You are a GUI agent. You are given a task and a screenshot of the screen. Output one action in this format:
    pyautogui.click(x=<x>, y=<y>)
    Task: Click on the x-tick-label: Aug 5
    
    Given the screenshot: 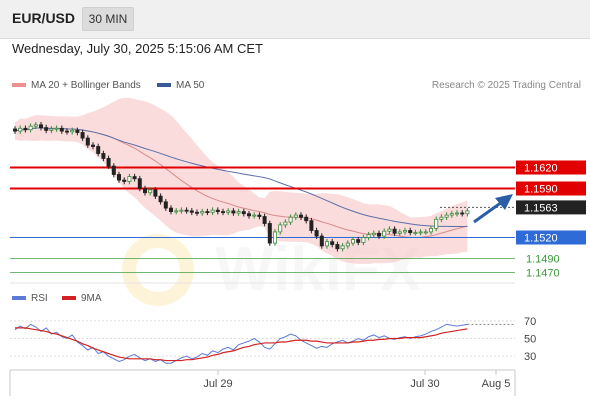 What is the action you would take?
    pyautogui.click(x=496, y=384)
    